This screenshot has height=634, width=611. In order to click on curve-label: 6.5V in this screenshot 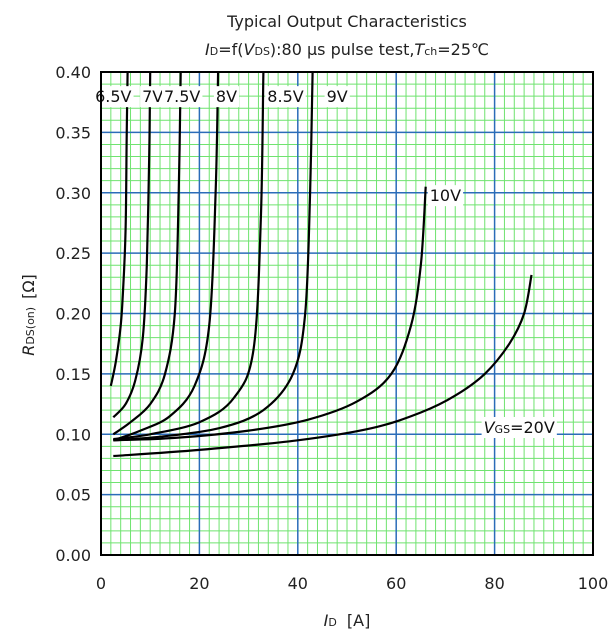, I will do `click(113, 96)`.